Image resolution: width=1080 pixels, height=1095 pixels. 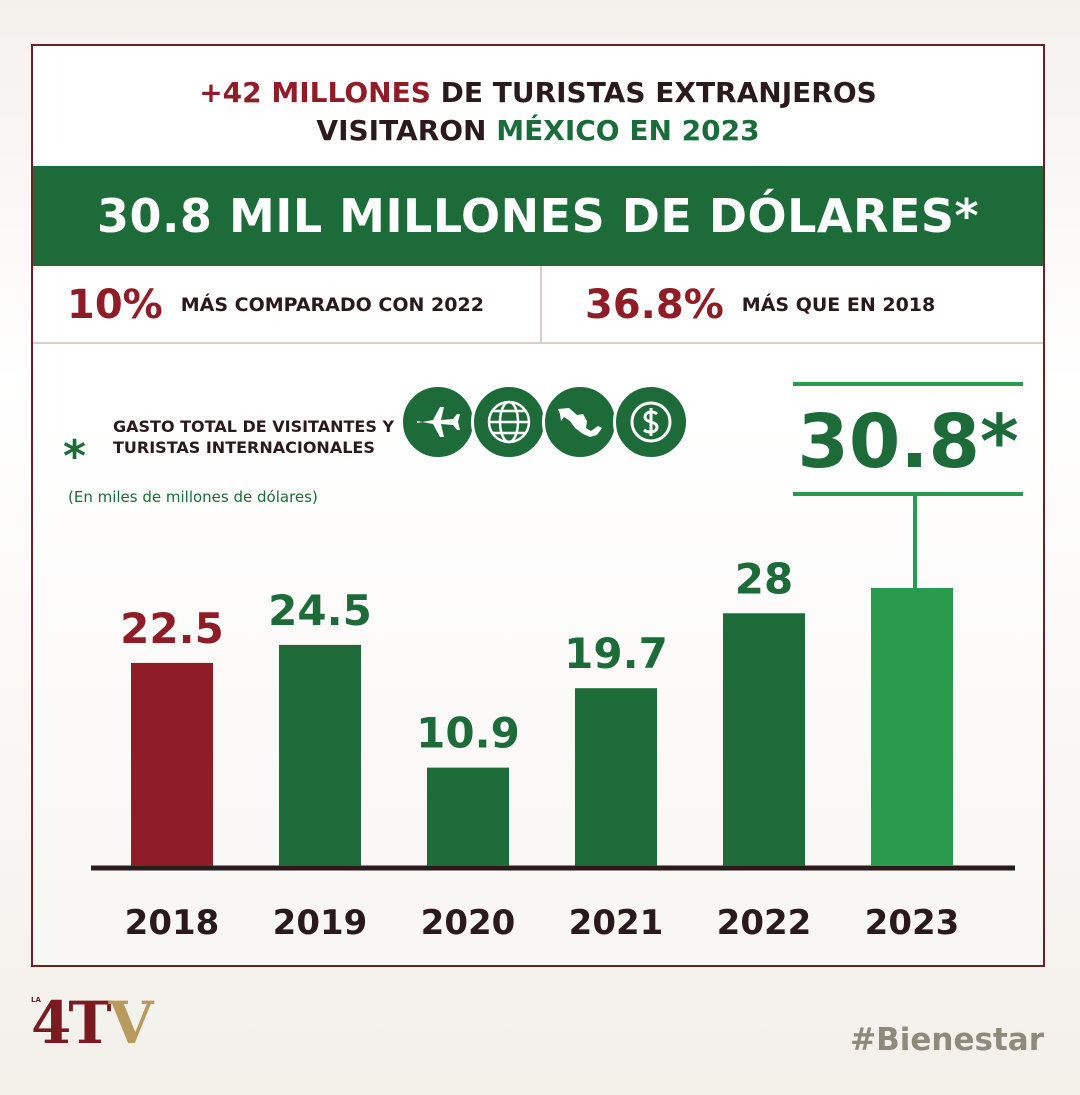 I want to click on logo-v: V, so click(x=131, y=1023).